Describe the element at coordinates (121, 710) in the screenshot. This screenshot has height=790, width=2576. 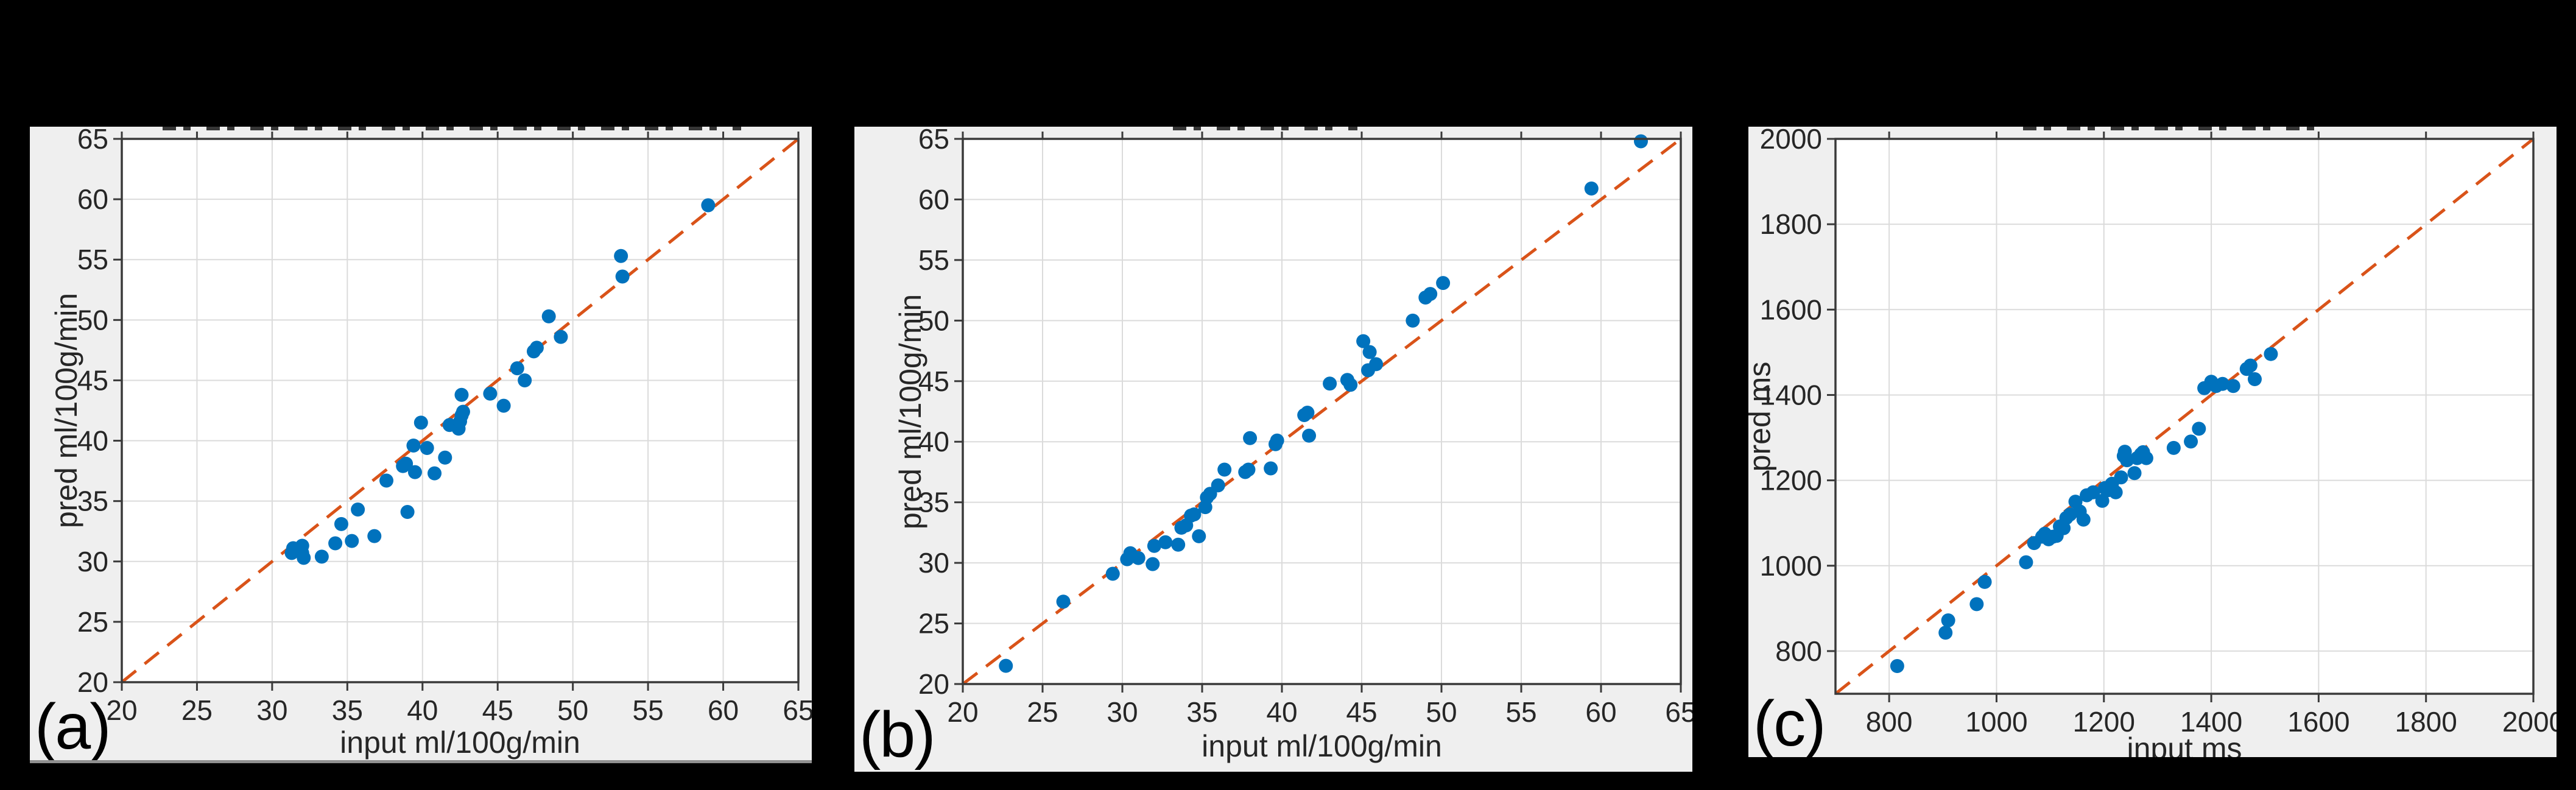
I see `x-tick-label: 20` at that location.